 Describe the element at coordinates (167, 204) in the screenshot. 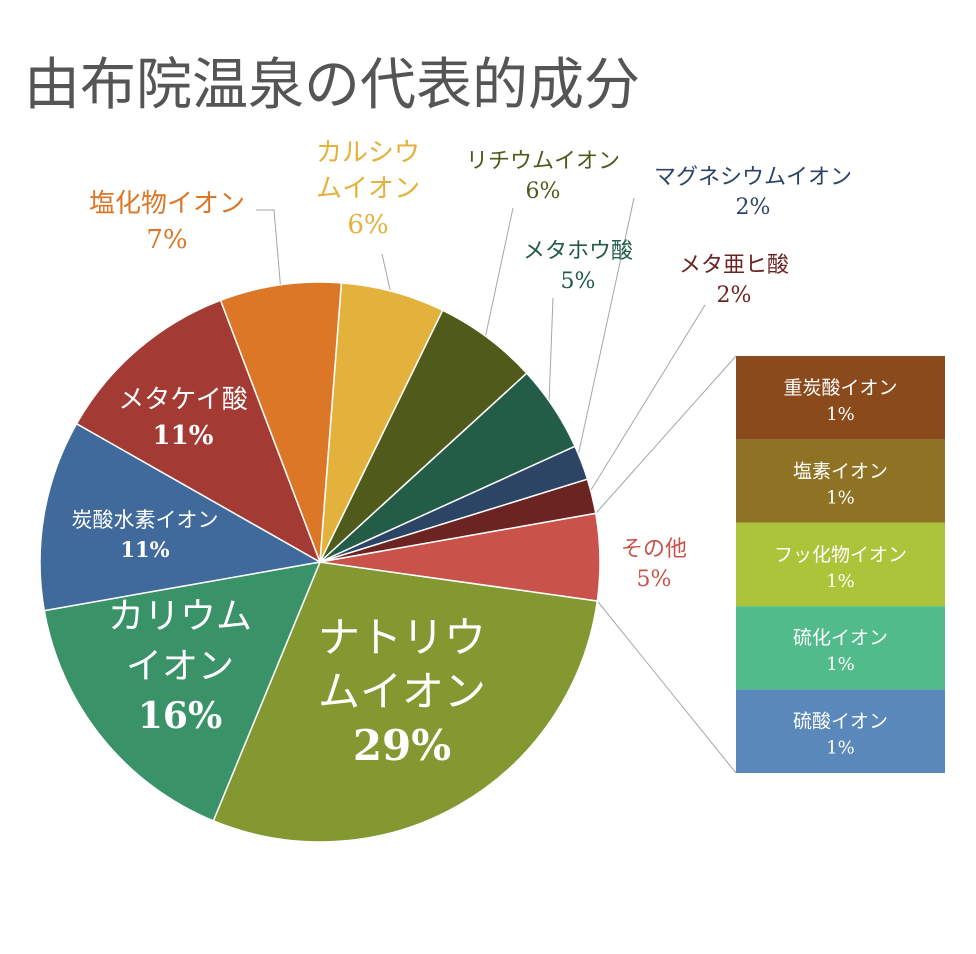

I see `slice-label: 塩化物イオン` at that location.